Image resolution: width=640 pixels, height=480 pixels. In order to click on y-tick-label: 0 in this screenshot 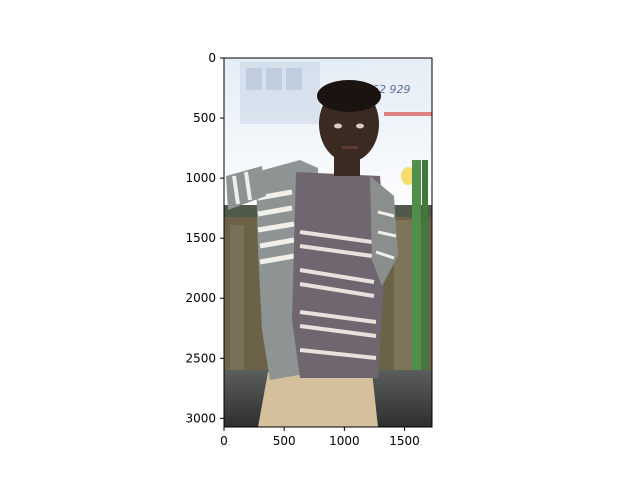, I will do `click(212, 58)`.